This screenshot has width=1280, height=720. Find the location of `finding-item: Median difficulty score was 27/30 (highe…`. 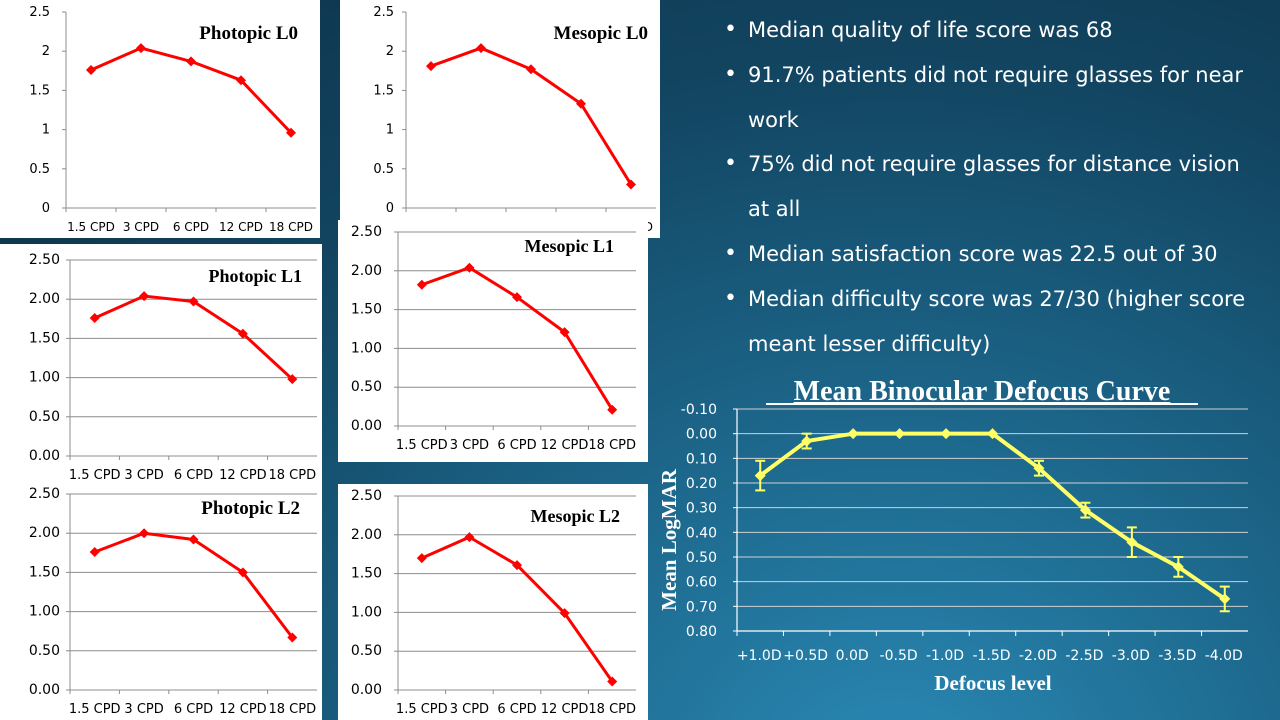

finding-item: Median difficulty score was 27/30 (highe… is located at coordinates (994, 322).